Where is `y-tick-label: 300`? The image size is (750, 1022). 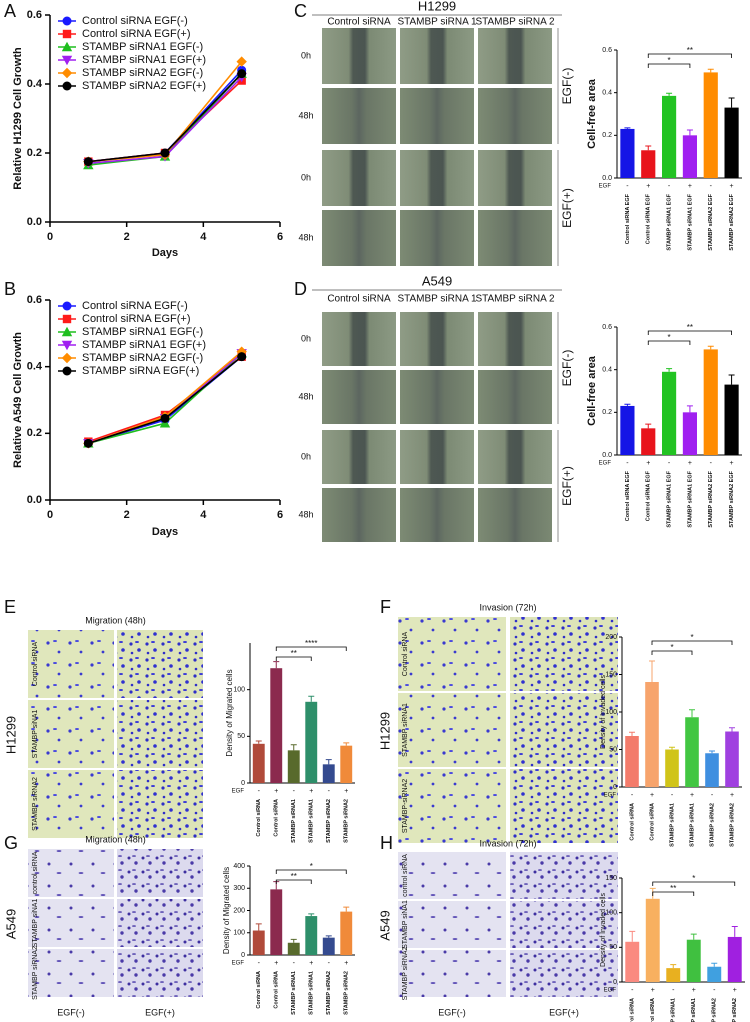 y-tick-label: 300 is located at coordinates (239, 888).